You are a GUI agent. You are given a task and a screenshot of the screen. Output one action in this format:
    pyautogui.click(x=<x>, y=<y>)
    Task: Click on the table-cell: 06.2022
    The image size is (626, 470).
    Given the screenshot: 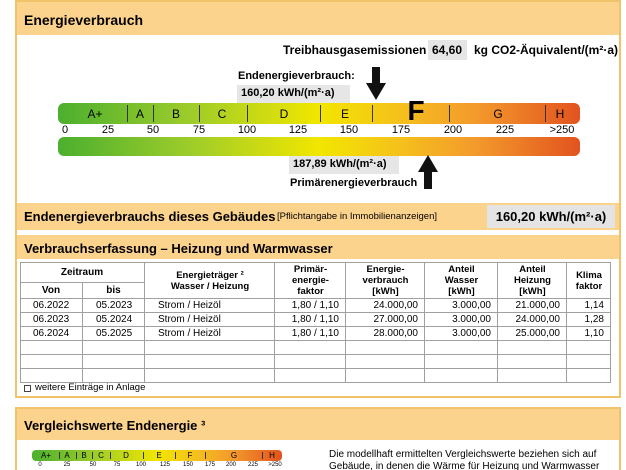 What is the action you would take?
    pyautogui.click(x=51, y=306)
    